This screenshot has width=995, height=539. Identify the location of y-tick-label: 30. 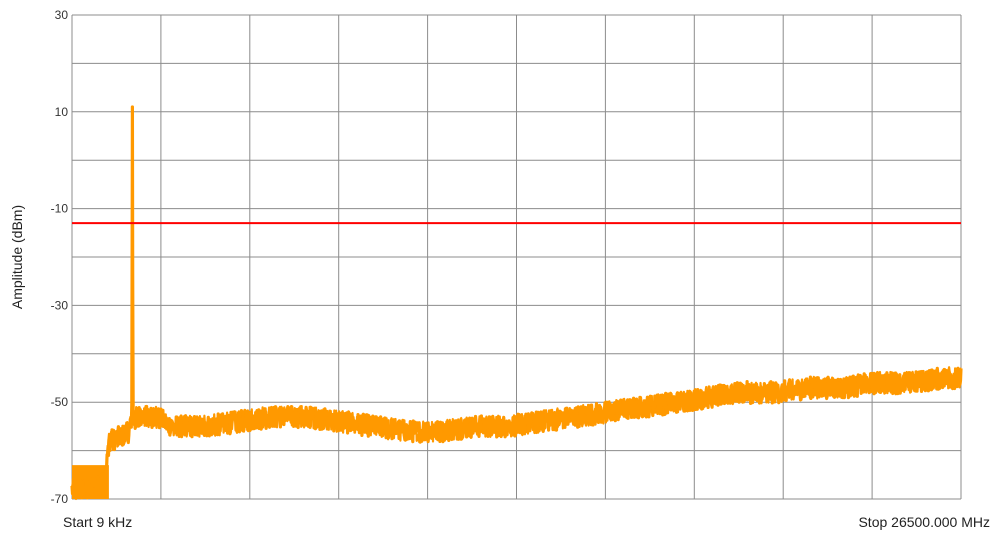
(62, 15).